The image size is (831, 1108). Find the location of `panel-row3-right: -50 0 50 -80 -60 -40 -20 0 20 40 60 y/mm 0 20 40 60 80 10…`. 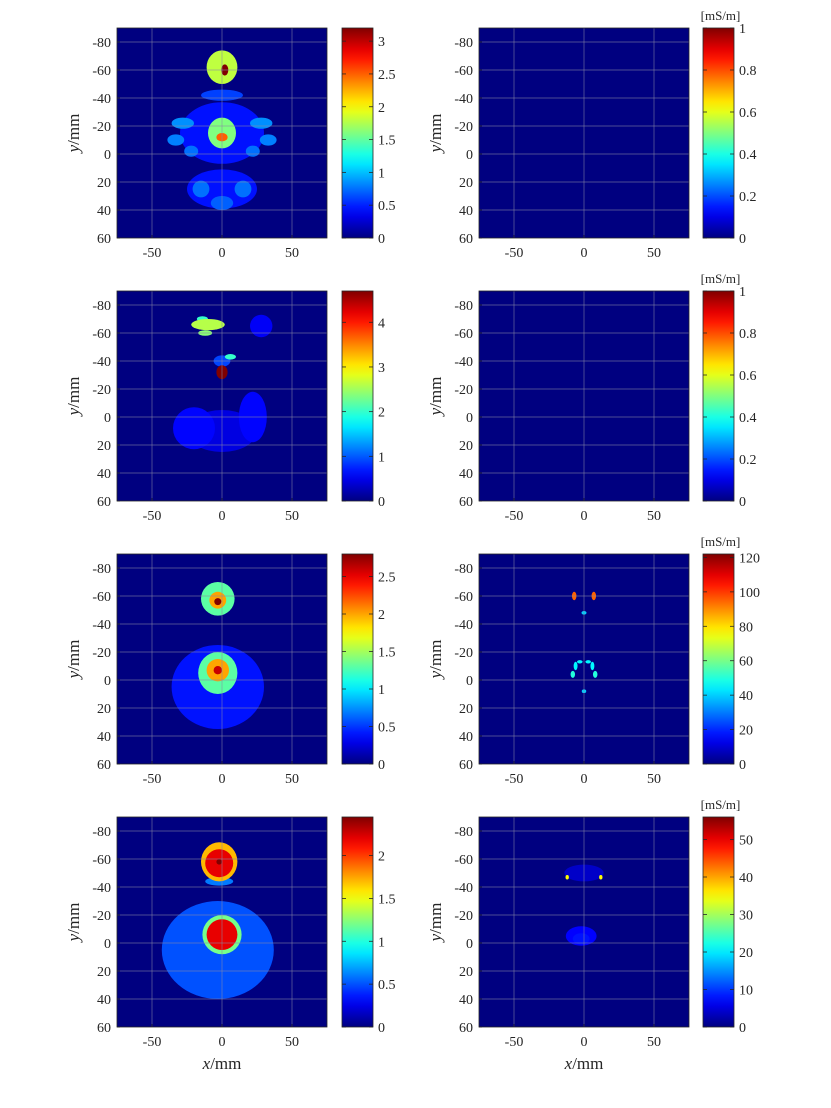

panel-row3-right: -50 0 50 -80 -60 -40 -20 0 20 40 60 y/mm 0 20 40 60 80 10… is located at coordinates (593, 660).